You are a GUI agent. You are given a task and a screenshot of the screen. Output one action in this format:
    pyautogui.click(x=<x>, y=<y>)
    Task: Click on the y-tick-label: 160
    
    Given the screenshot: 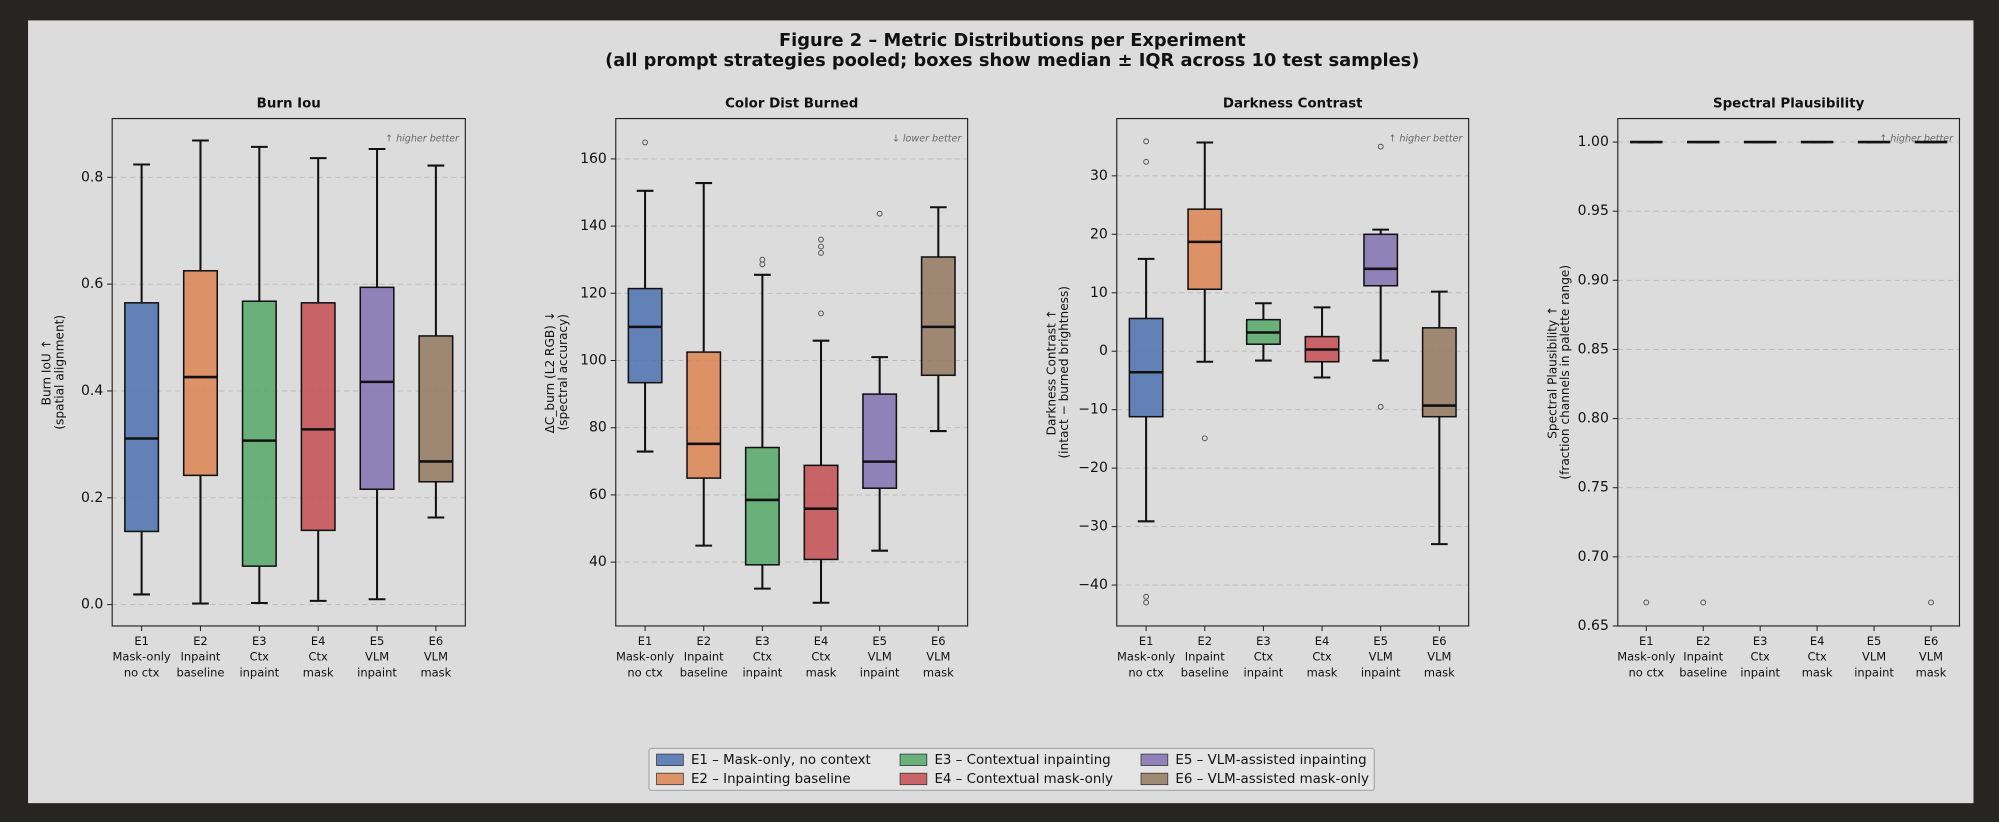 What is the action you would take?
    pyautogui.click(x=593, y=159)
    